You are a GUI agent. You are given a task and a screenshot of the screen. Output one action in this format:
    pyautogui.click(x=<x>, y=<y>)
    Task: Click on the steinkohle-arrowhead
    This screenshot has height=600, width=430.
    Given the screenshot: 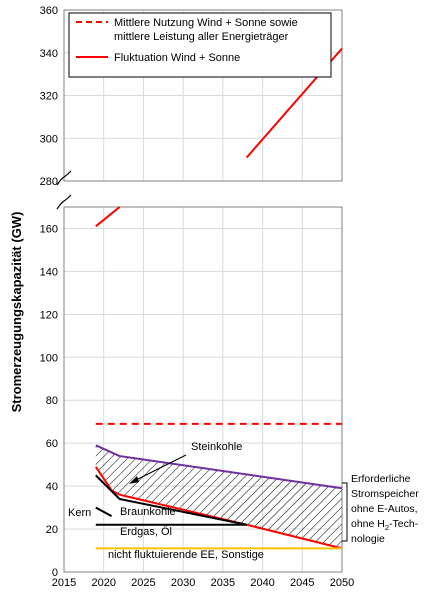 What is the action you would take?
    pyautogui.click(x=134, y=480)
    